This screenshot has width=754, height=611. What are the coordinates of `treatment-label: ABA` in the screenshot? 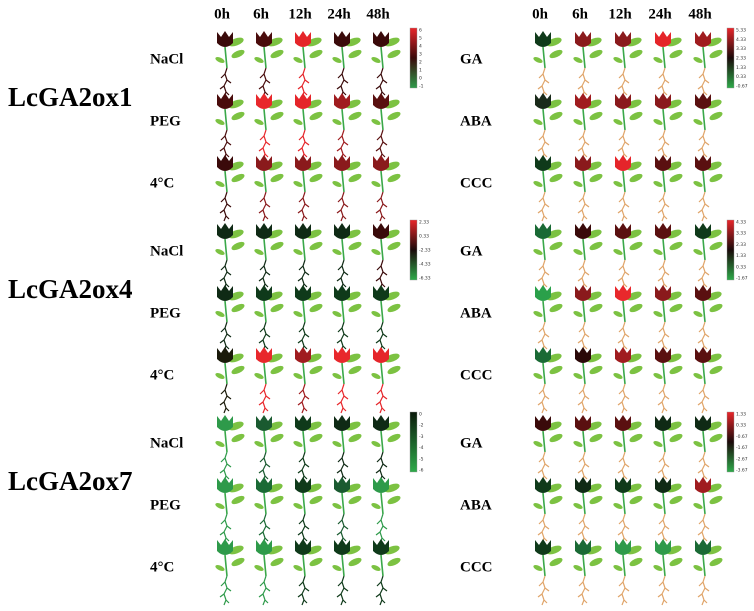 It's located at (476, 313).